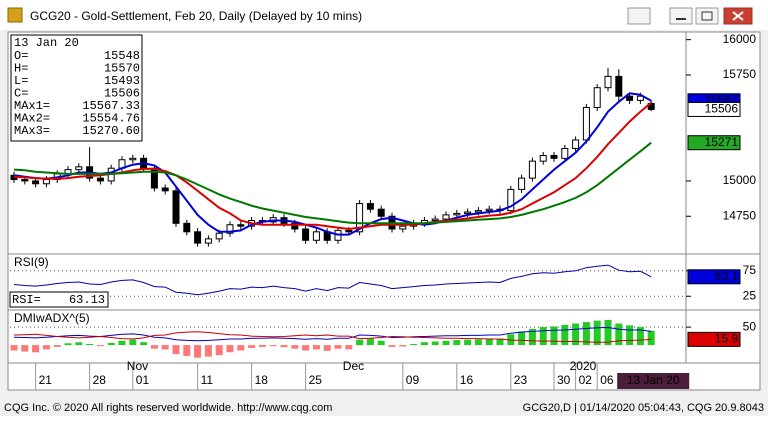  Describe the element at coordinates (111, 131) in the screenshot. I see `readout-value: 15270.60` at that location.